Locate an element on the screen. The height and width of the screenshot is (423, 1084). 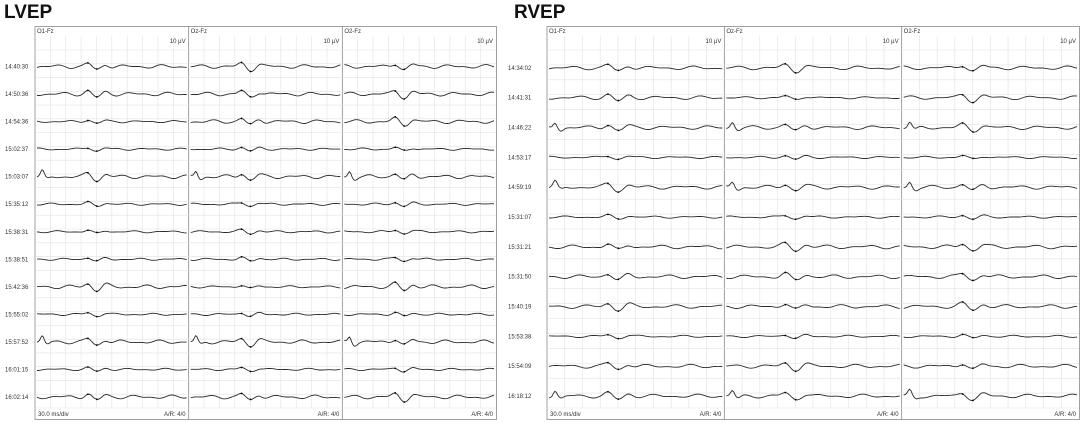
lvep-time-label: 16:01:15 is located at coordinates (17, 370).